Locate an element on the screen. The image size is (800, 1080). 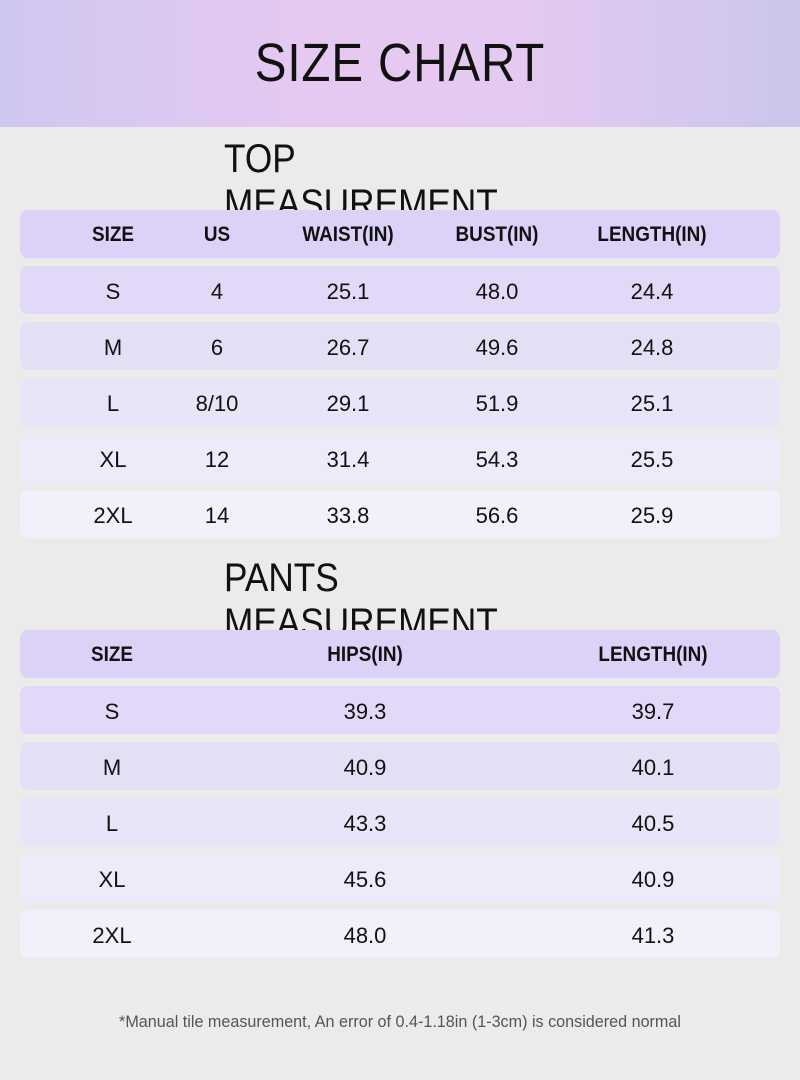
table-cell: 40.1 is located at coordinates (653, 767).